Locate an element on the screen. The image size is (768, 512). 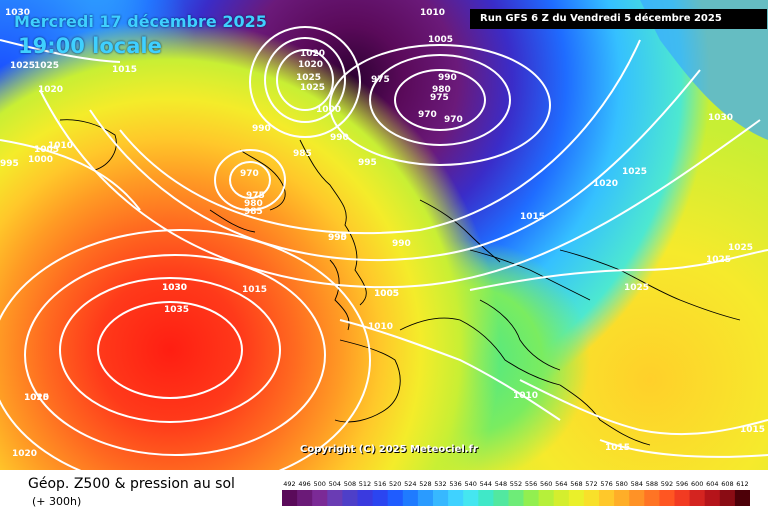
scale-tick-label: 608 is located at coordinates (727, 484).